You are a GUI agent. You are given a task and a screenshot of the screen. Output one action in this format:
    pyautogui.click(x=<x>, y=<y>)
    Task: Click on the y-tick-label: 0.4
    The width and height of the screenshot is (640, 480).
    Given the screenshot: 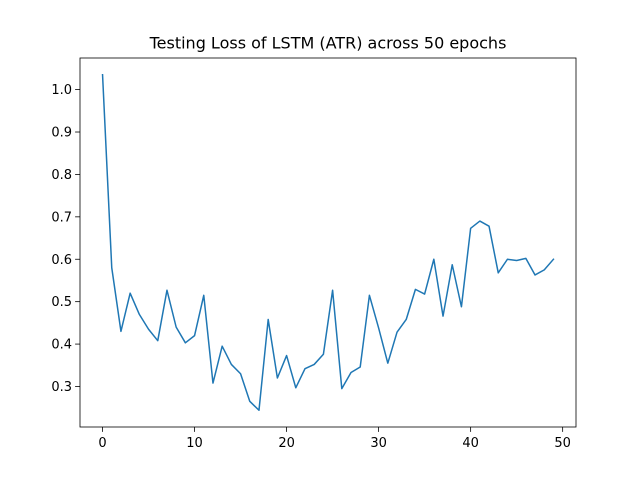 What is the action you would take?
    pyautogui.click(x=61, y=345)
    